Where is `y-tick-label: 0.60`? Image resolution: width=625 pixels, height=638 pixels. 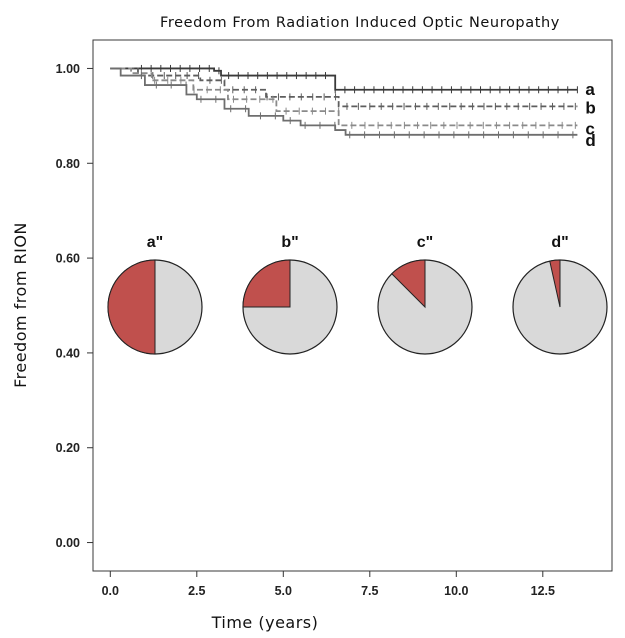 y-tick-label: 0.60 is located at coordinates (68, 259).